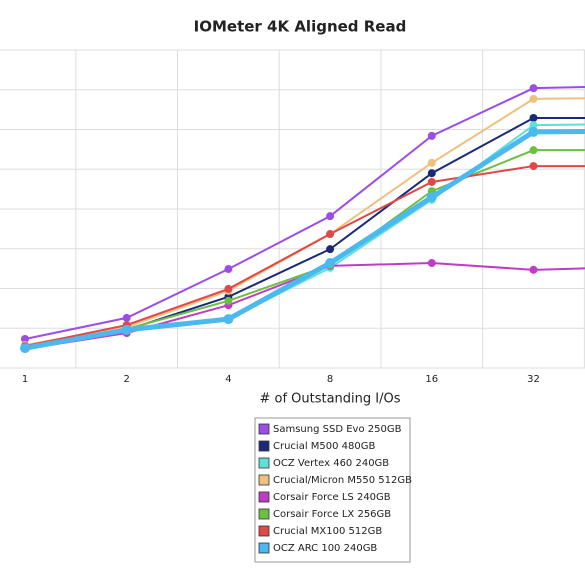 This screenshot has width=585, height=585. I want to click on legend-label: Crucial MX100 512GB, so click(327, 531).